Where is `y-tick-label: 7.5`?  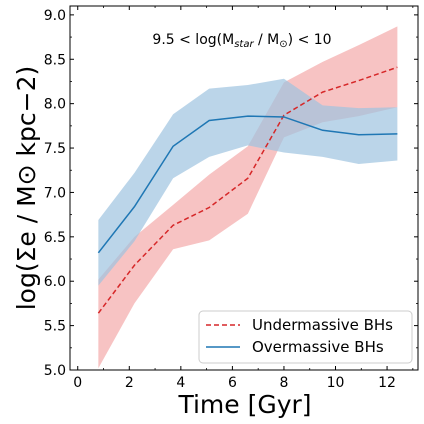 y-tick-label: 7.5 is located at coordinates (55, 149).